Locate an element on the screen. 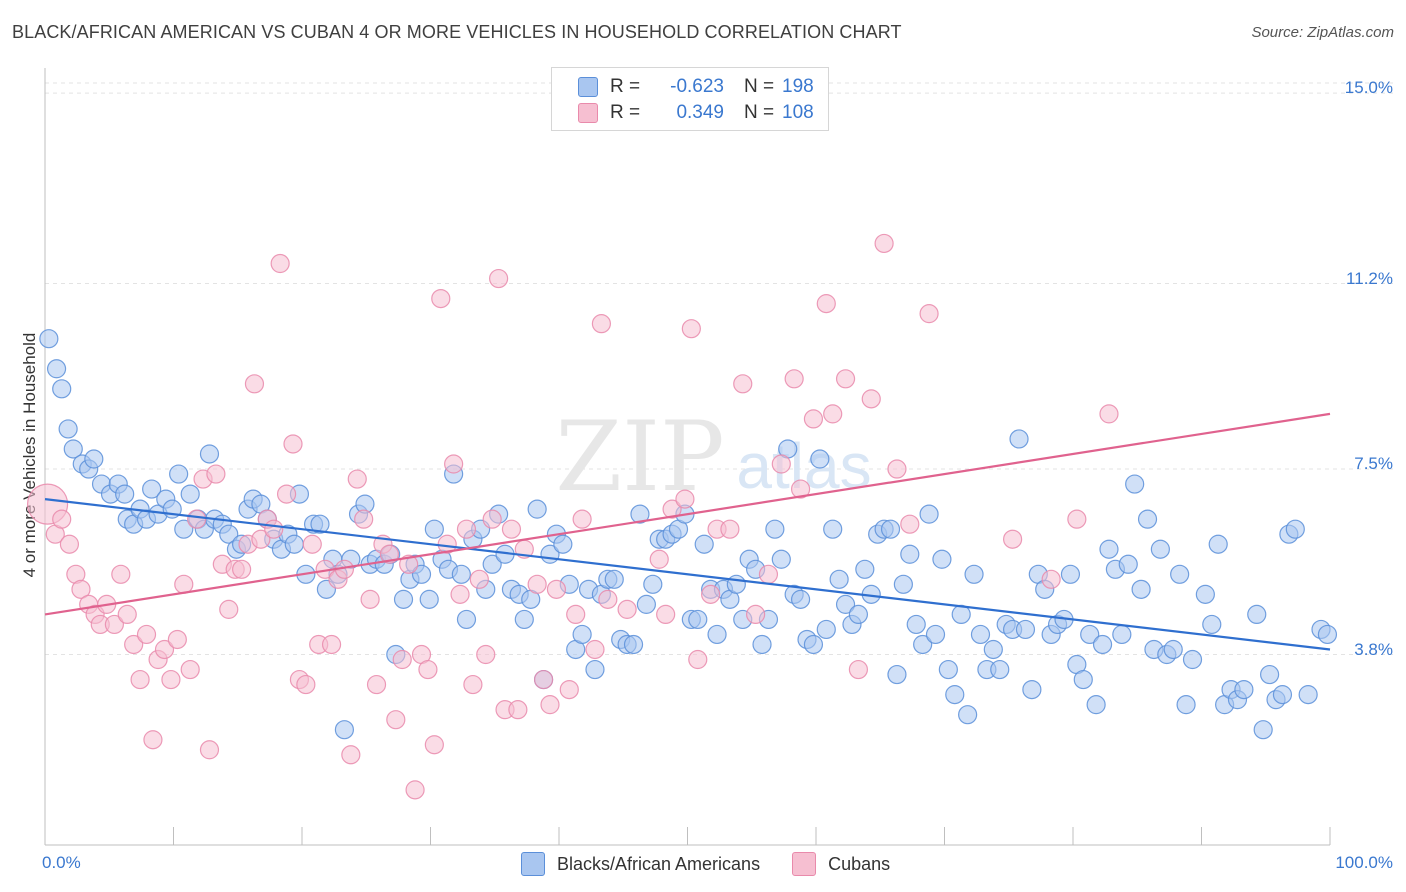  legend-label-blacks: Blacks/African Americans is located at coordinates (659, 863).